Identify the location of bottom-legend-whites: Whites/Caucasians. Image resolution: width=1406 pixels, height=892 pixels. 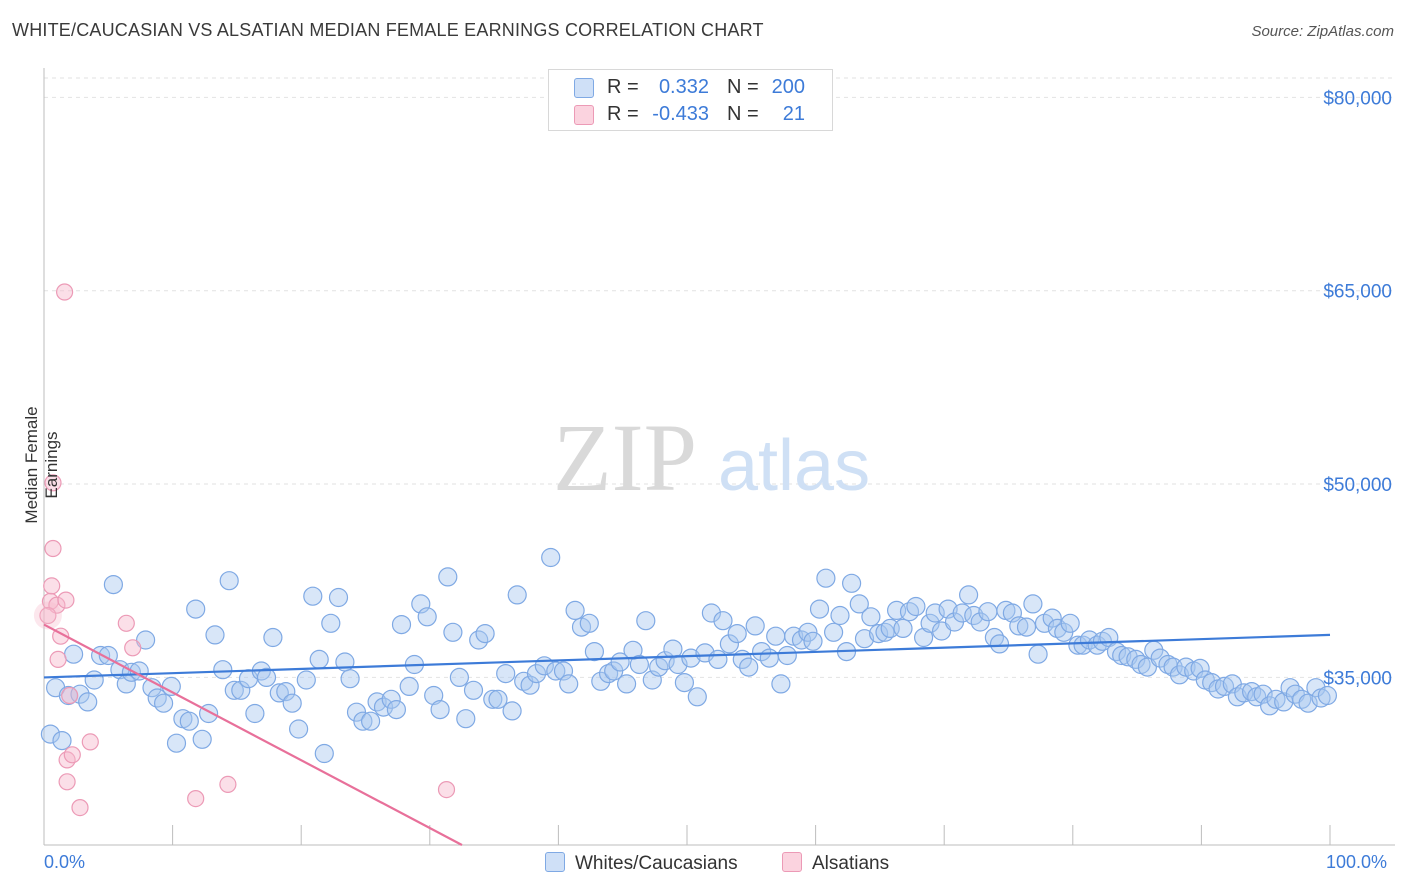
(641, 863).